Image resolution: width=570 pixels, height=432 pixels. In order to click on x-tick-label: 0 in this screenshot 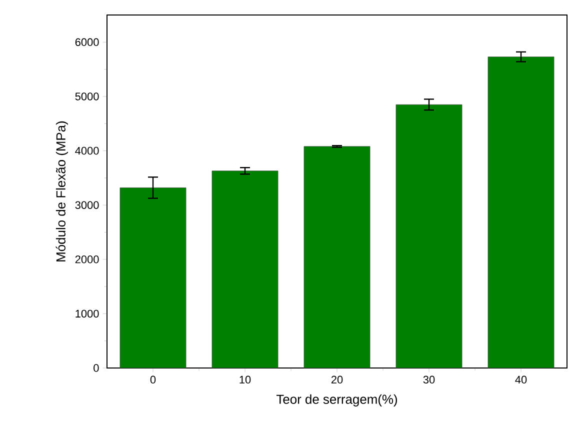, I will do `click(153, 380)`.